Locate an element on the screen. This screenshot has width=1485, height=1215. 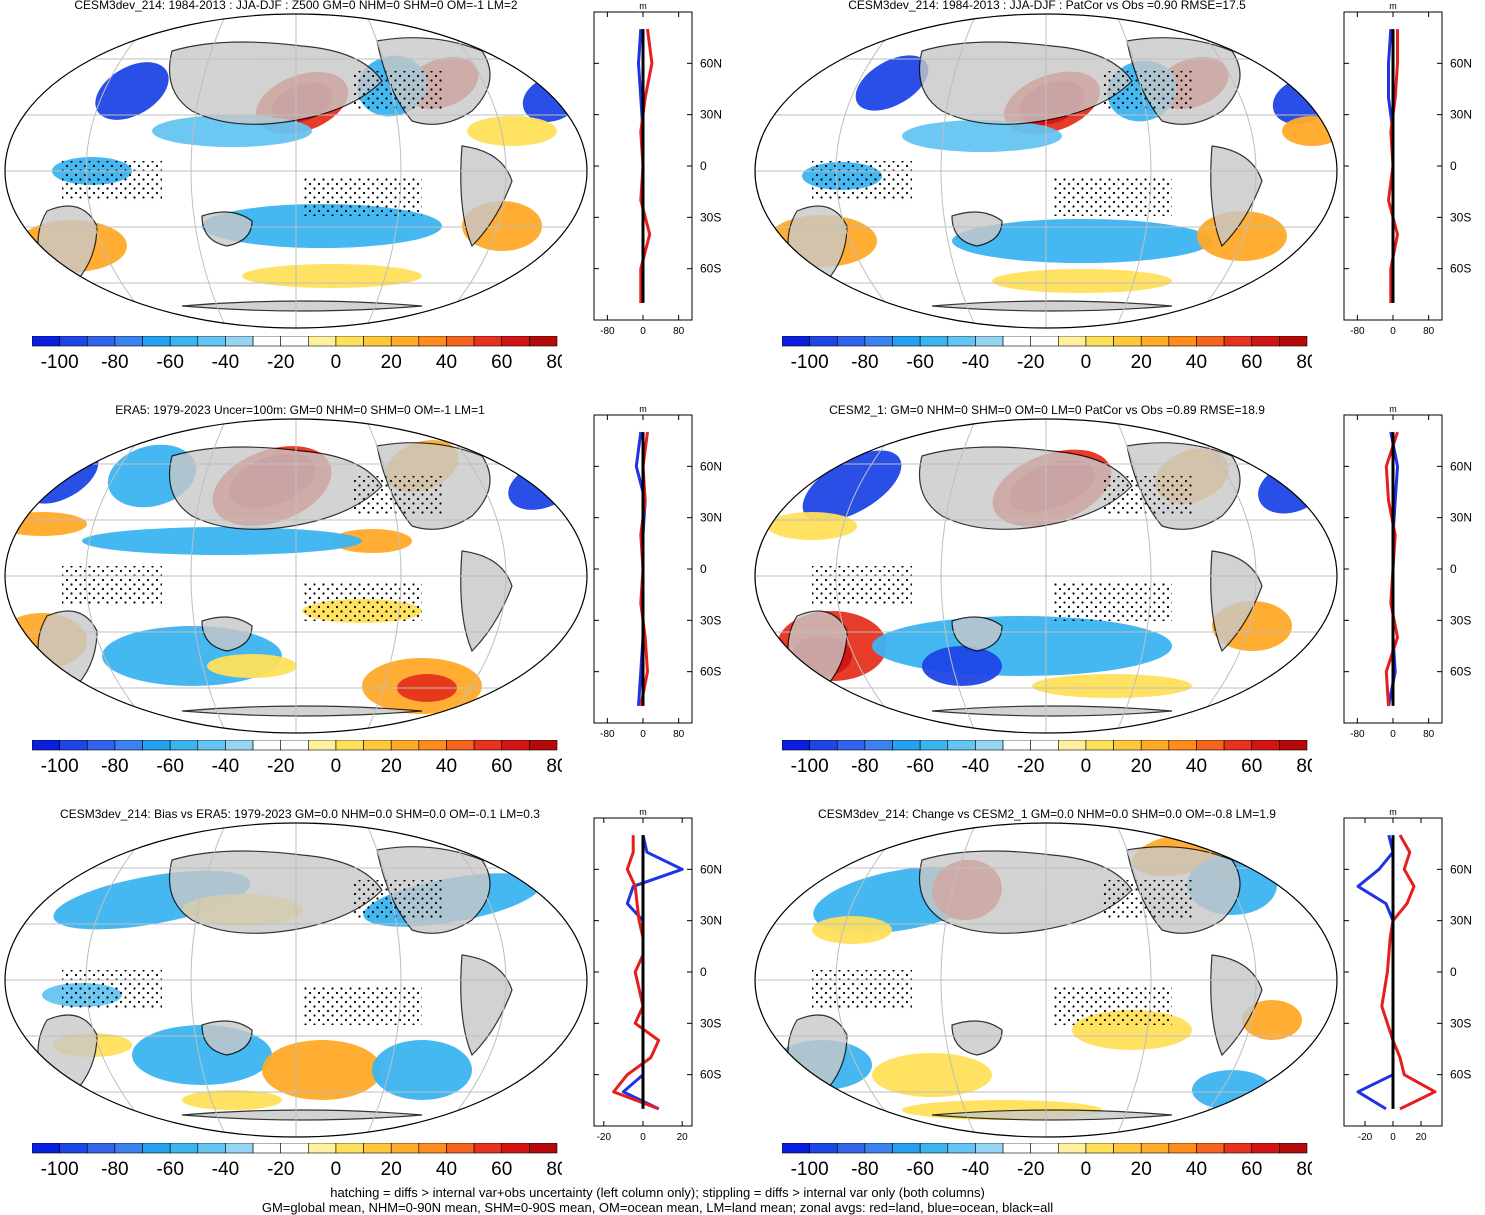
zonal-lat-label: 30S is located at coordinates (1460, 217).